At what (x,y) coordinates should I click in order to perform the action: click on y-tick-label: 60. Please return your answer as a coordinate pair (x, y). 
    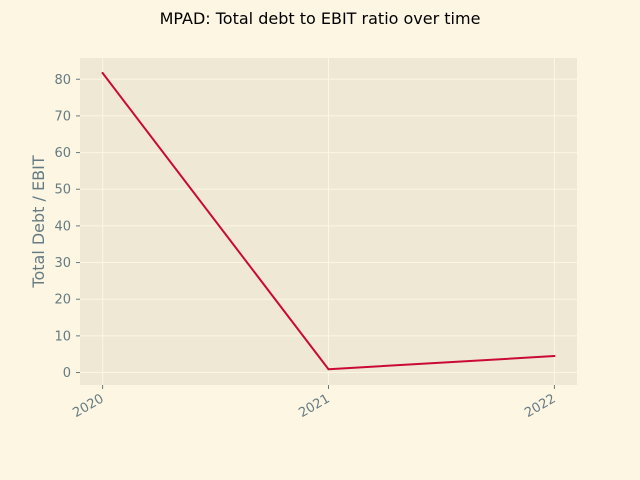
    Looking at the image, I should click on (62, 153).